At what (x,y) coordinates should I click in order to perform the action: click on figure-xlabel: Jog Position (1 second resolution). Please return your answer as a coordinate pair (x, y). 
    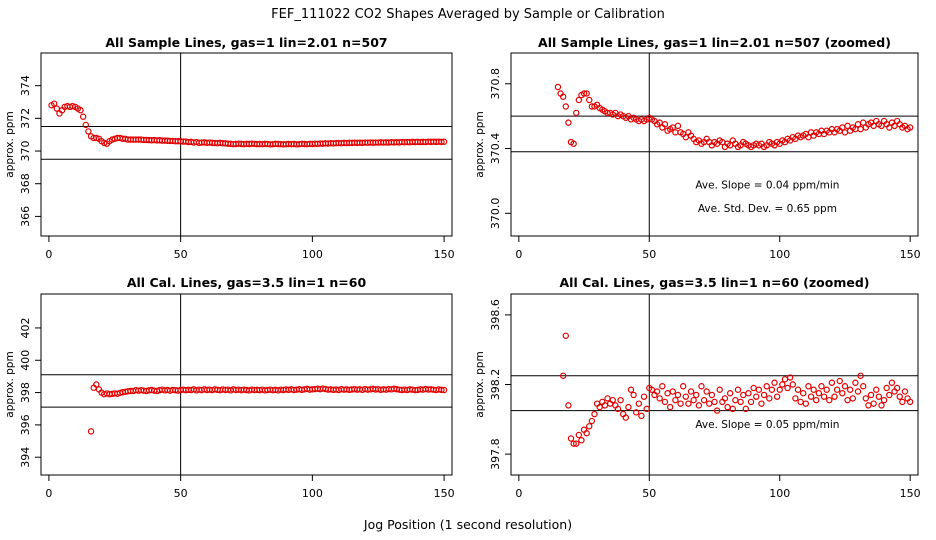
    Looking at the image, I should click on (467, 524).